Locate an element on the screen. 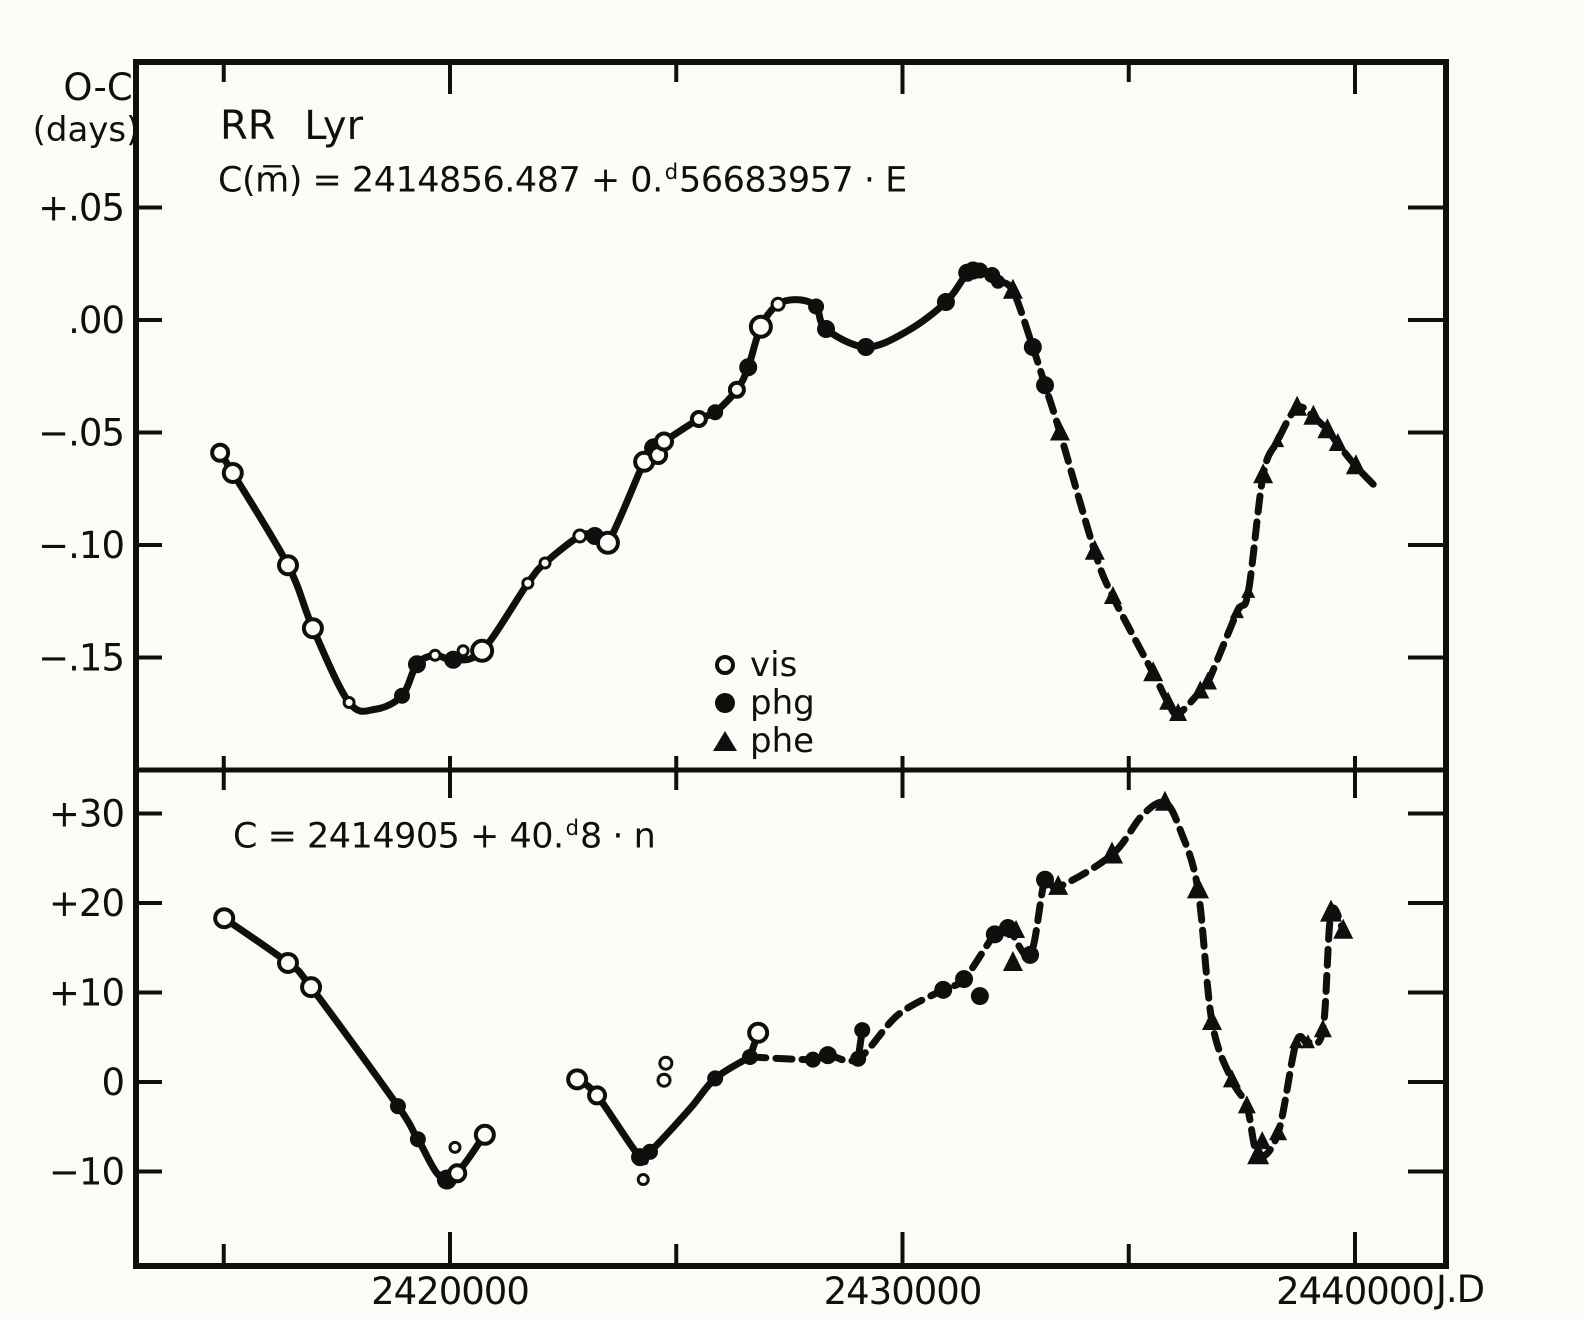 The height and width of the screenshot is (1320, 1584). y-axis-title-line2: (days) is located at coordinates (86, 130).